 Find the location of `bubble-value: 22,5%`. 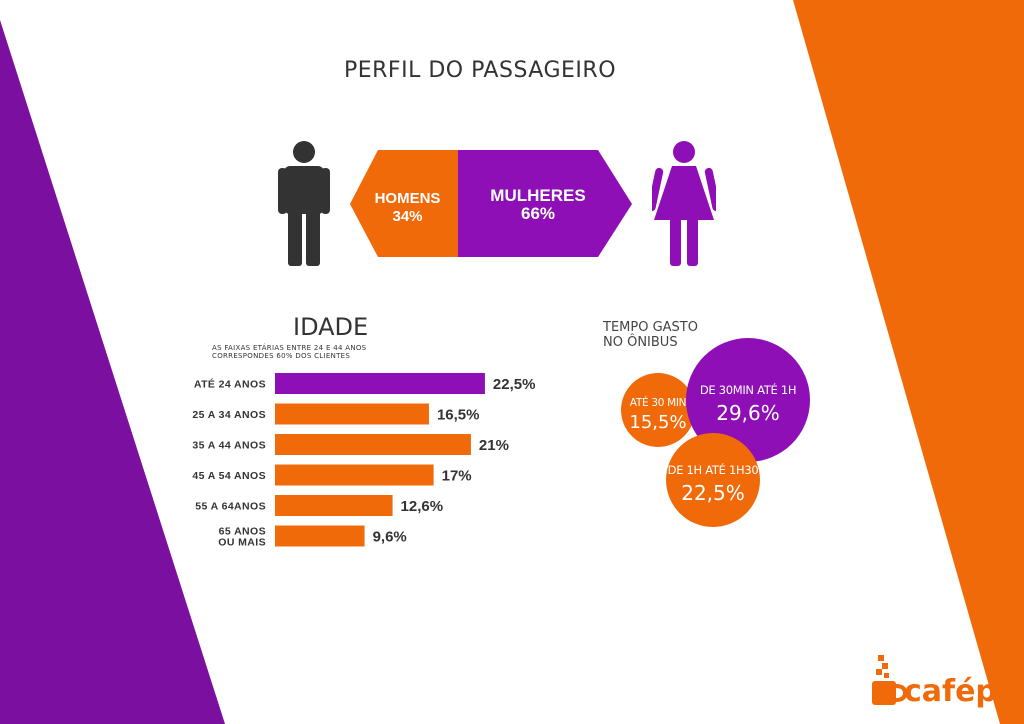

bubble-value: 22,5% is located at coordinates (713, 493).